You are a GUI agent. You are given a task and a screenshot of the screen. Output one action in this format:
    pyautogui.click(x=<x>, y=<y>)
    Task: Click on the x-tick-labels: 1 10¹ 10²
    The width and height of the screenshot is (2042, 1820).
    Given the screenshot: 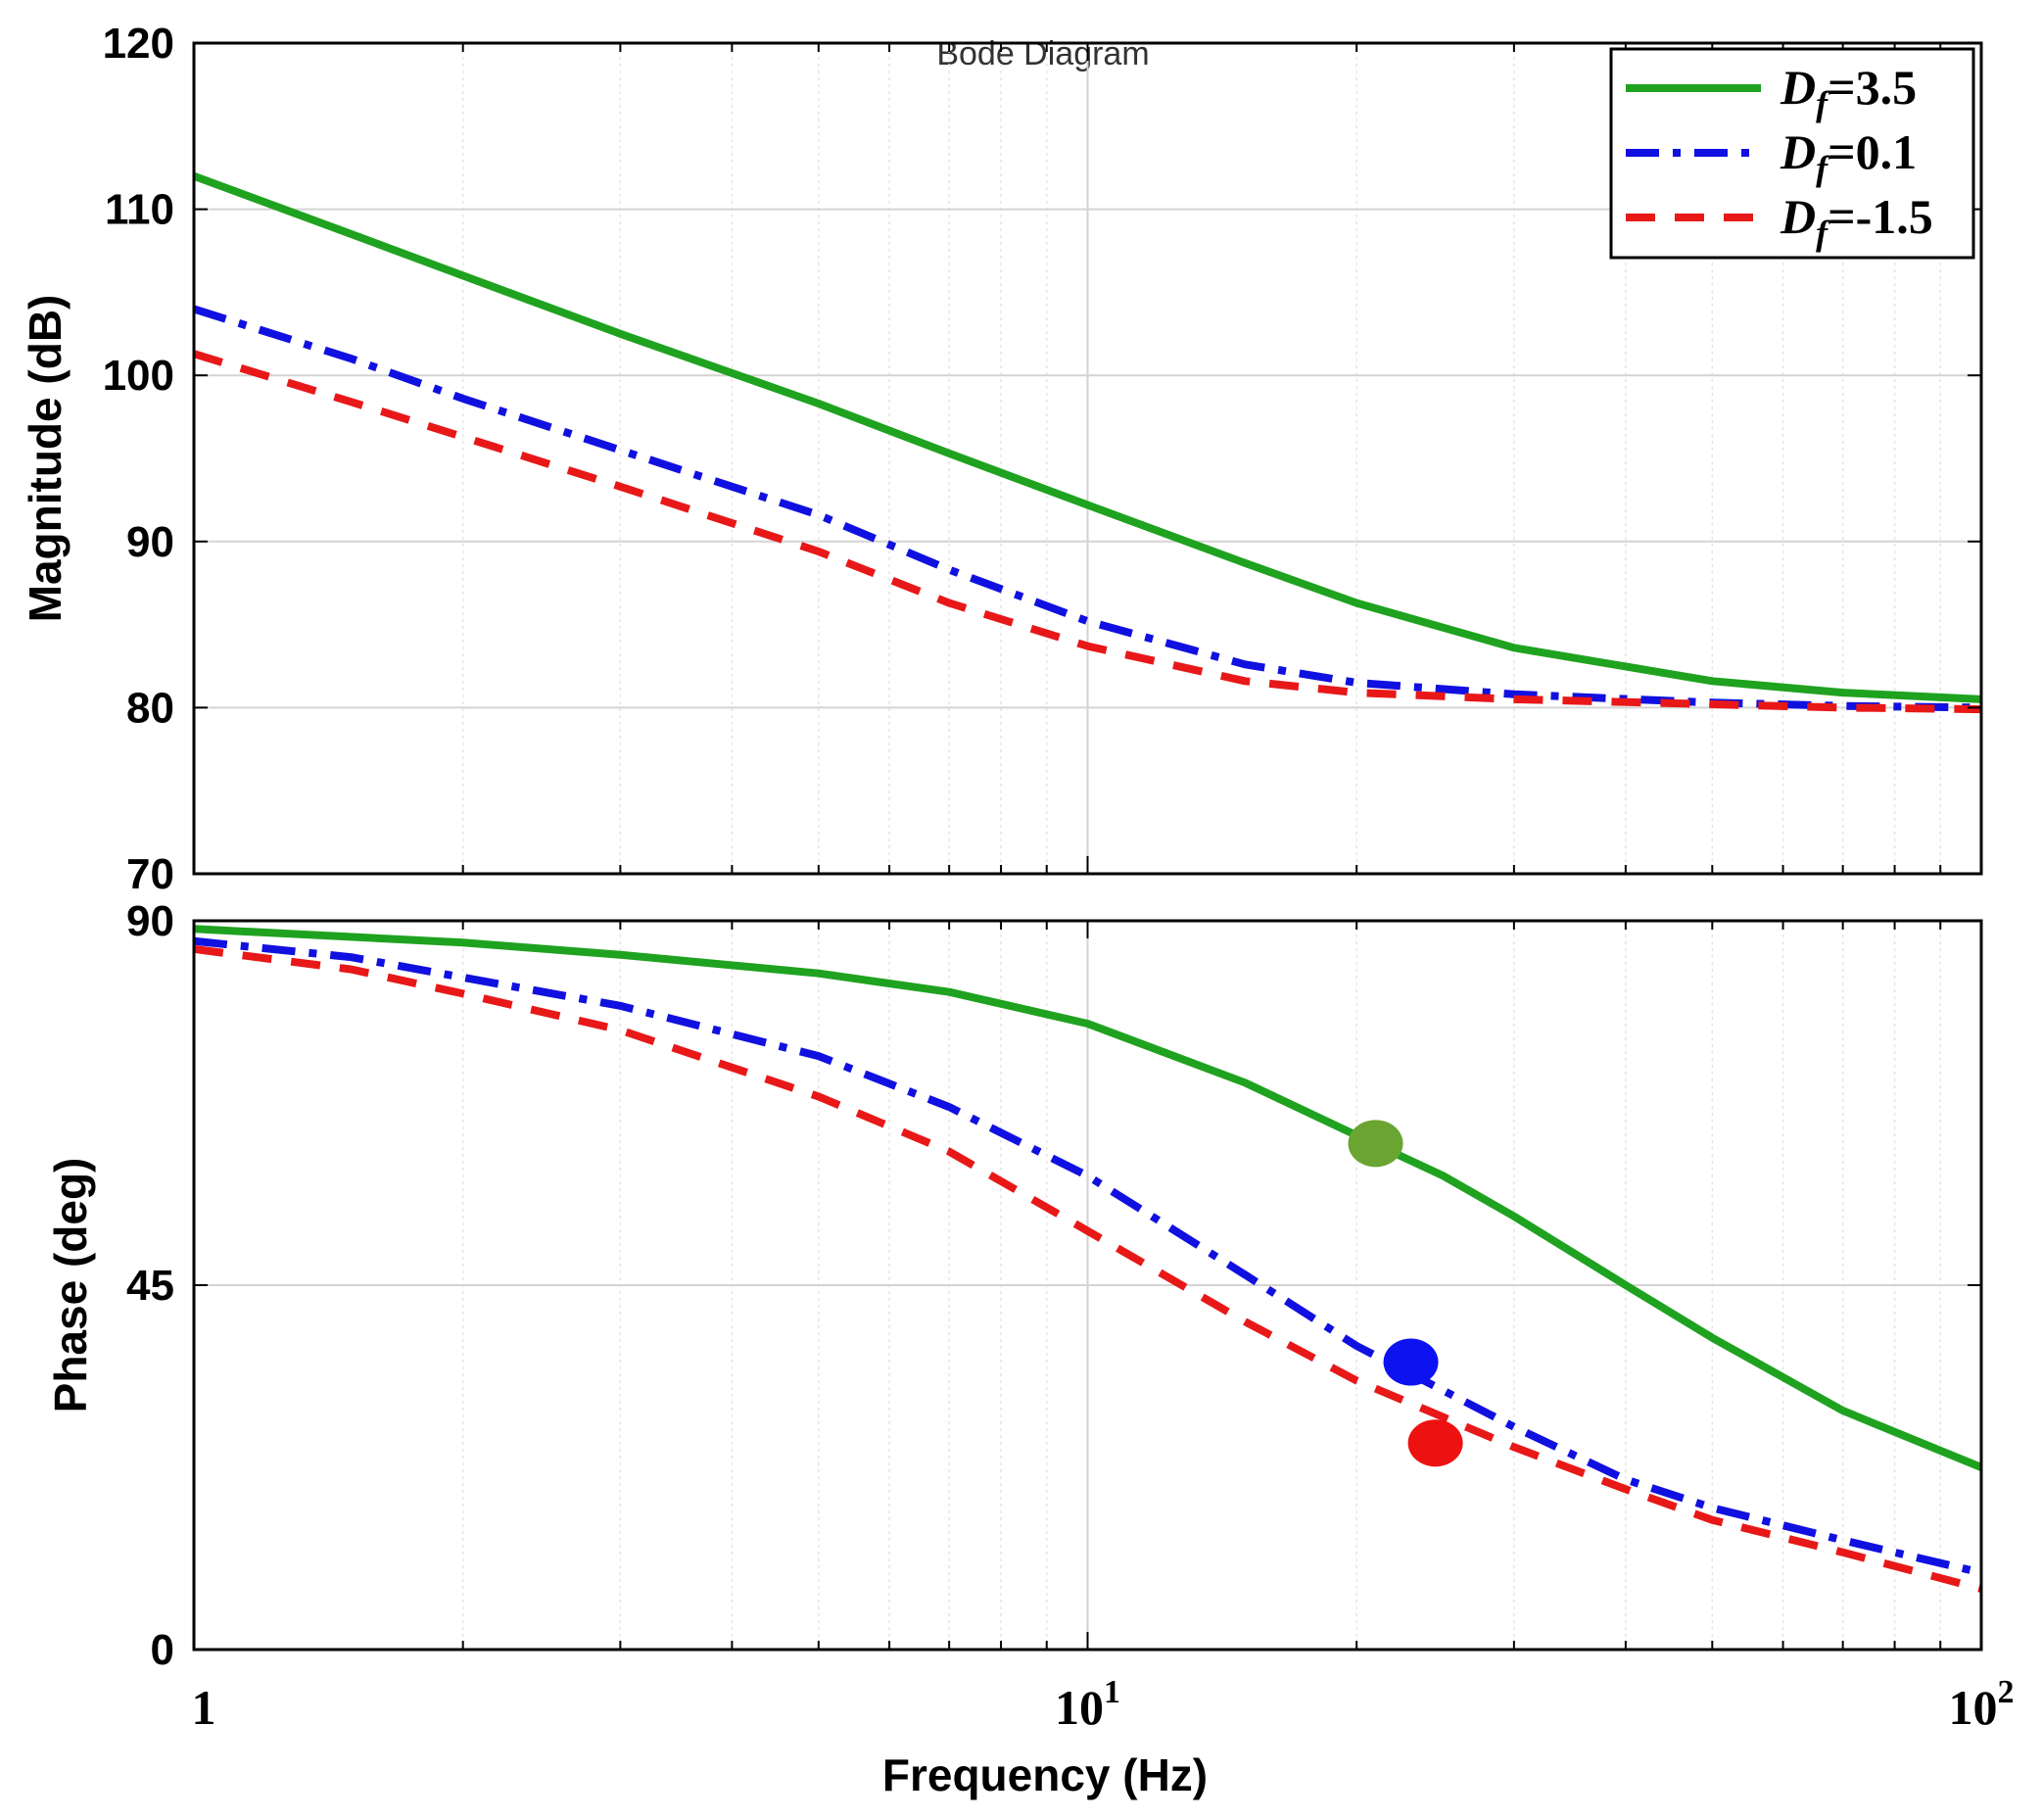 What is the action you would take?
    pyautogui.click(x=1103, y=1704)
    